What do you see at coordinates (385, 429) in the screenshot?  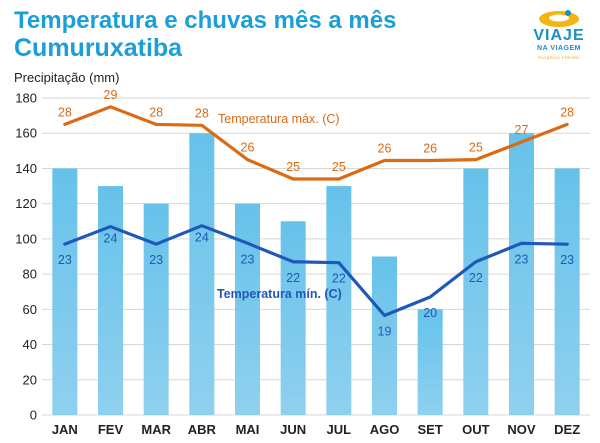 I see `x-tick-label: AGO` at bounding box center [385, 429].